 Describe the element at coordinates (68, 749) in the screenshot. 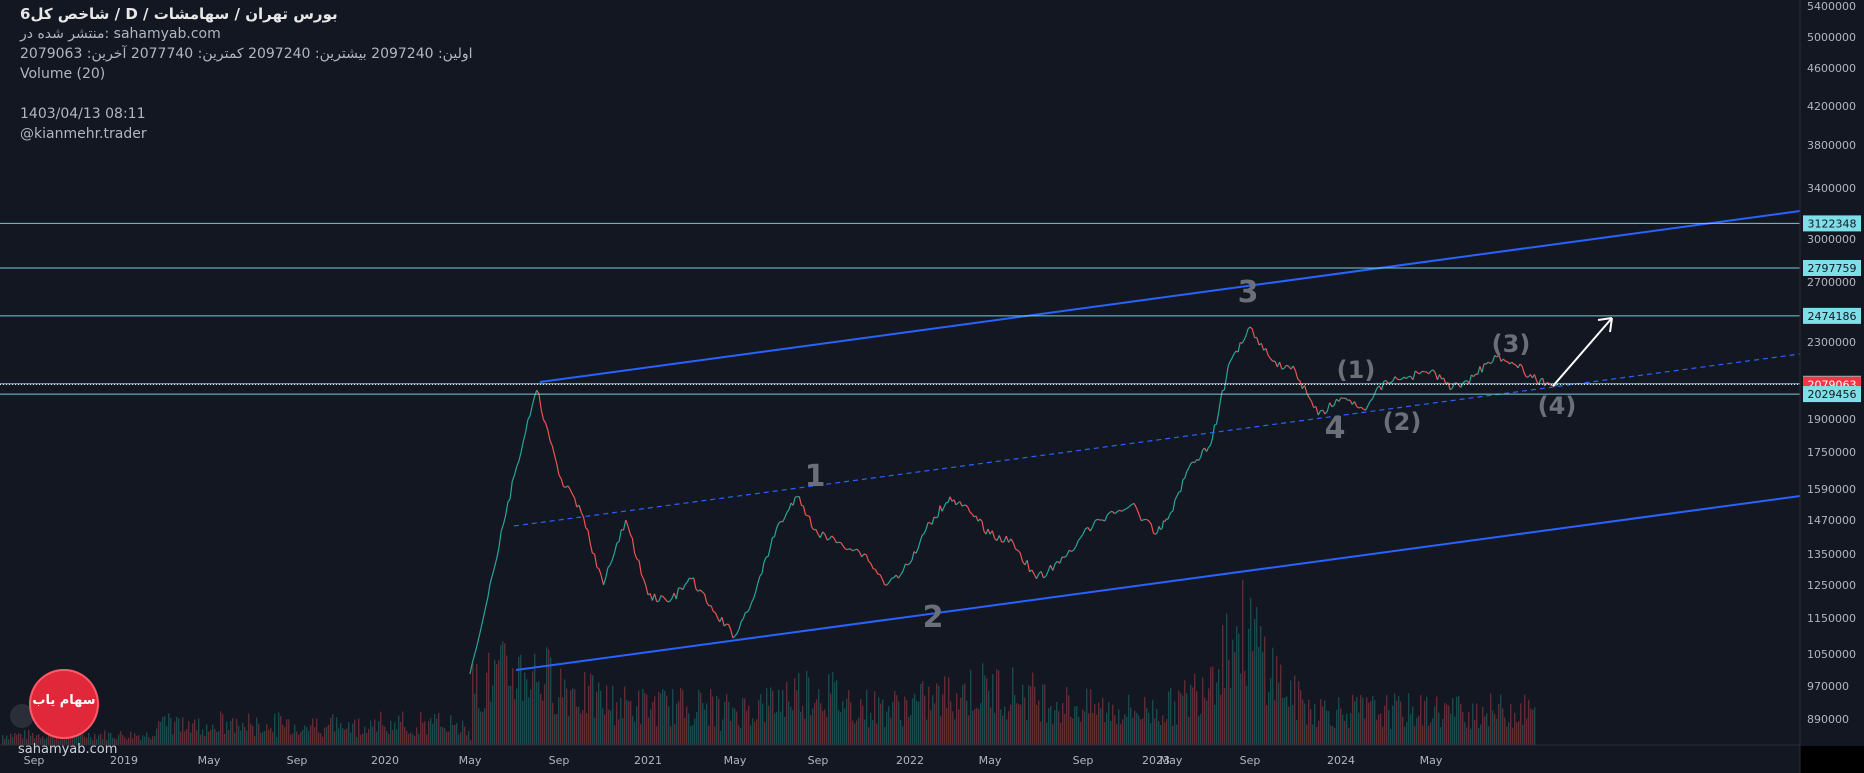

I see `site-label: sahamyab.com` at that location.